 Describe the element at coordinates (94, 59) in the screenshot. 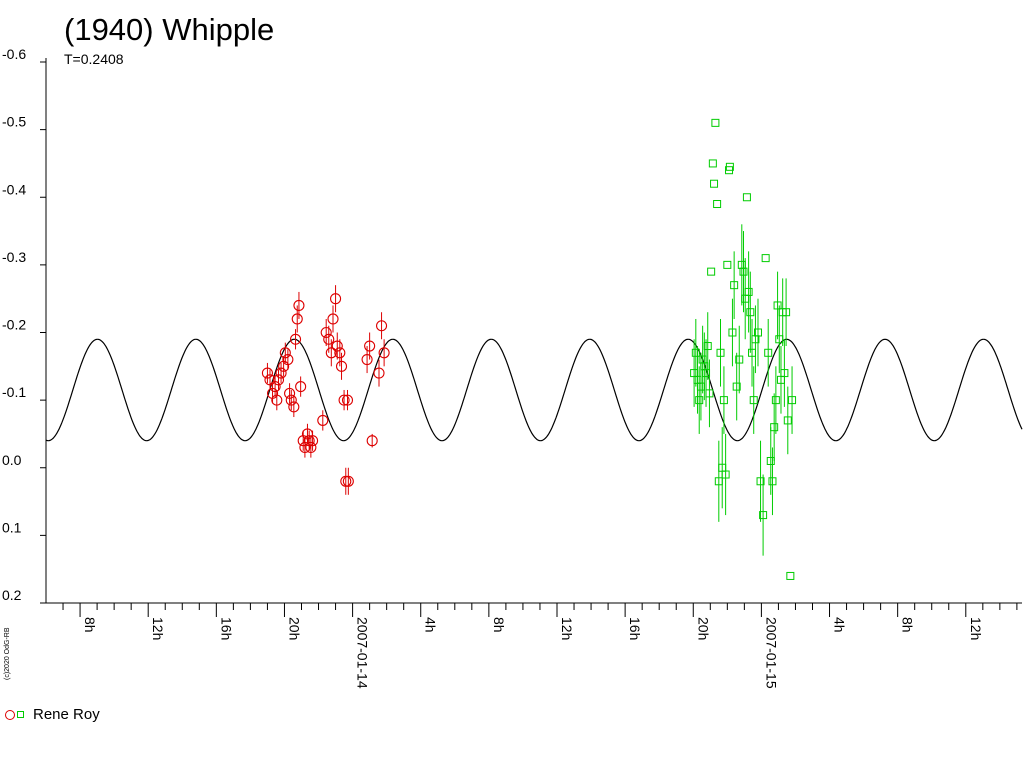

I see `chart-subtitle: T=0.2408` at that location.